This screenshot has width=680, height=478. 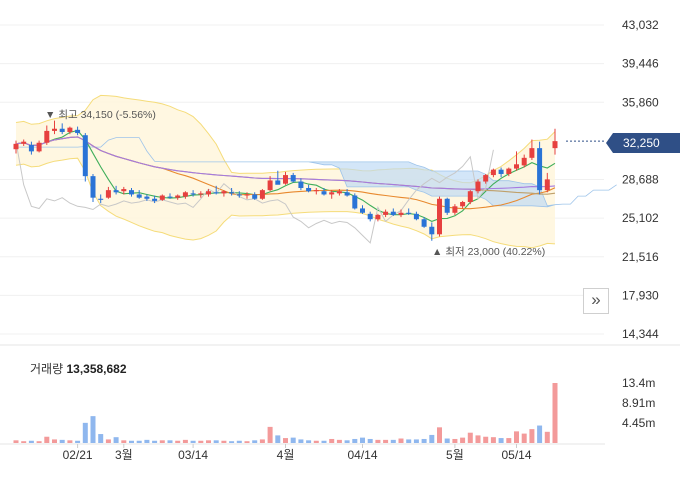 I want to click on volume-label: 거래량, so click(x=47, y=369).